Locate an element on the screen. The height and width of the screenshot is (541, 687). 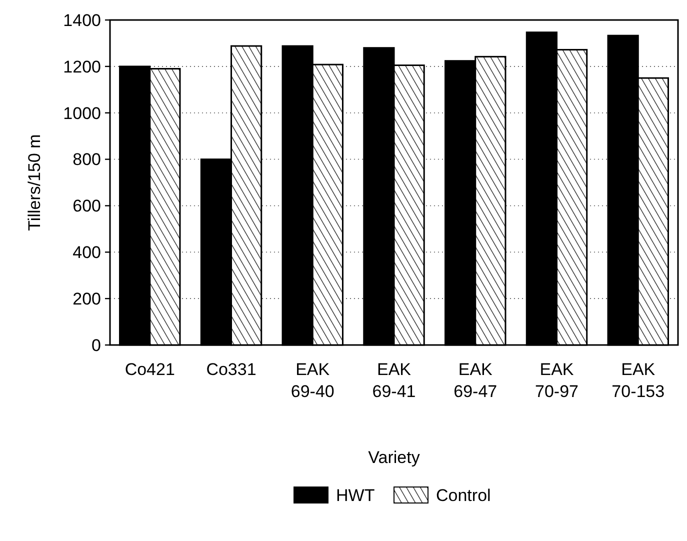
y-tick-label: 200 is located at coordinates (86, 299).